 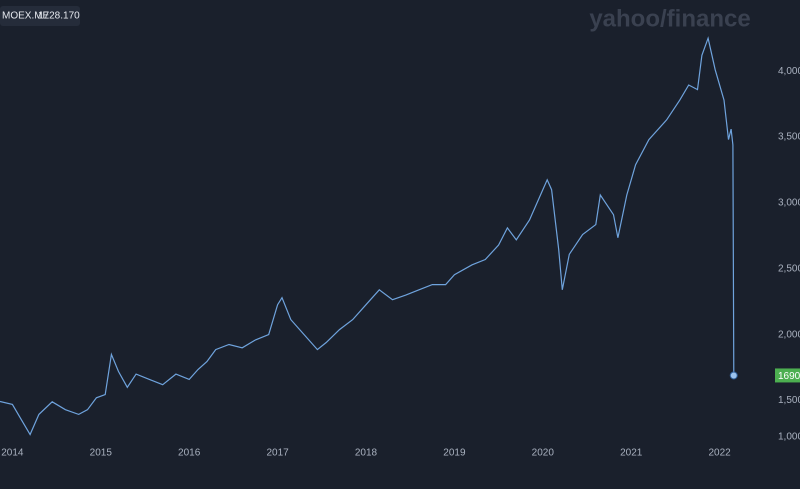 What do you see at coordinates (789, 268) in the screenshot?
I see `y-tick-label: 2,500` at bounding box center [789, 268].